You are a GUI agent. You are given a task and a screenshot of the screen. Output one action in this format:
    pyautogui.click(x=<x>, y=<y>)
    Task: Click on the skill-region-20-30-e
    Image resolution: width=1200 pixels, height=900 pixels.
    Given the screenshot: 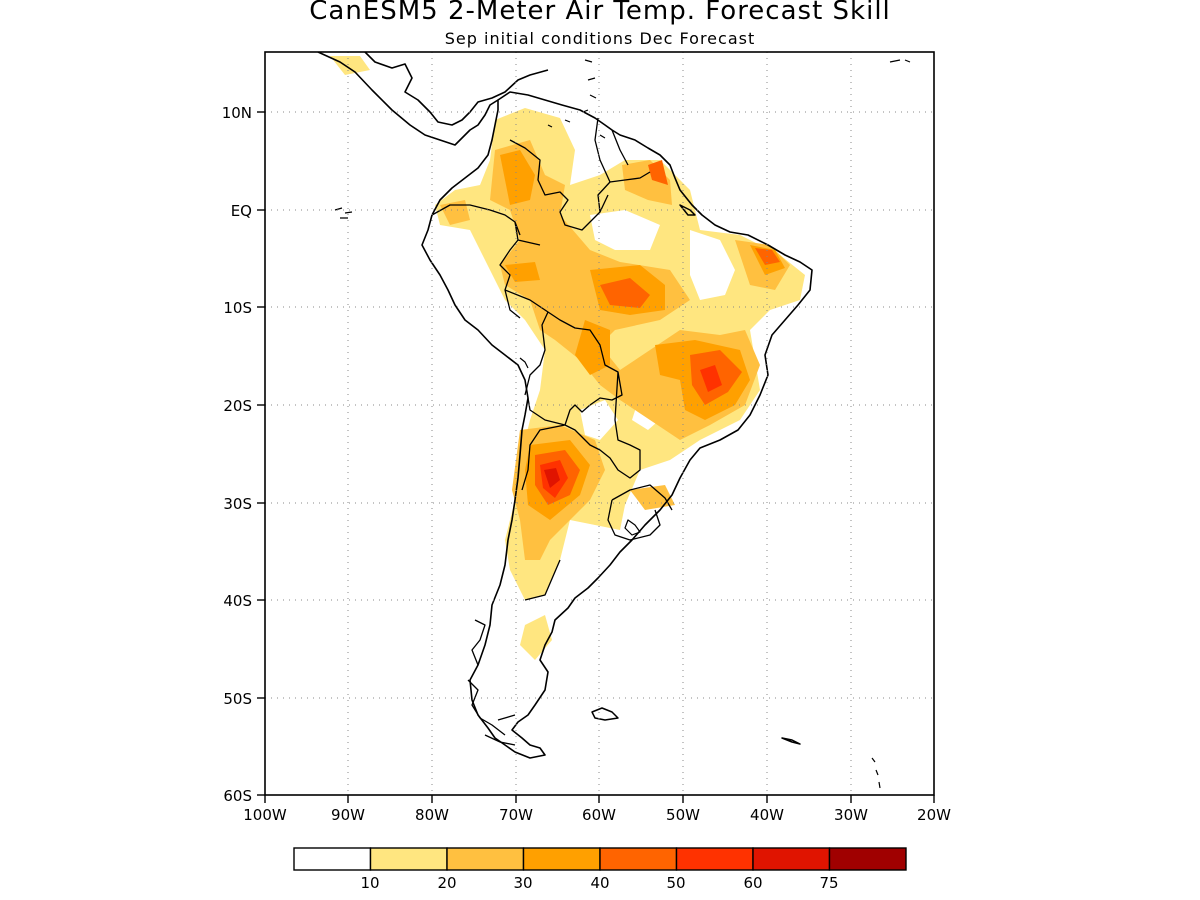 What is the action you would take?
    pyautogui.click(x=652, y=497)
    